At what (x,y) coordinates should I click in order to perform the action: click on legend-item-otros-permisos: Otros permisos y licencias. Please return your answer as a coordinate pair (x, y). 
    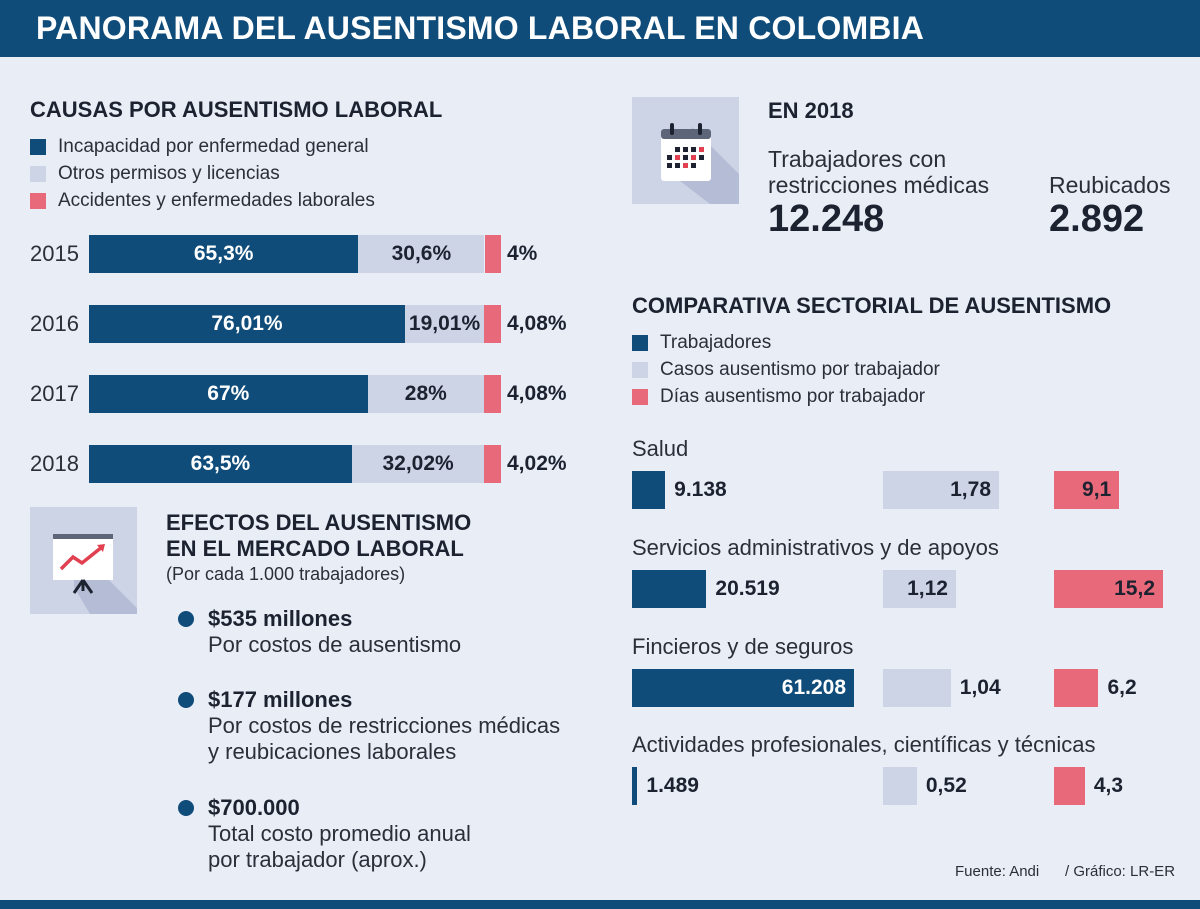
    Looking at the image, I should click on (202, 173).